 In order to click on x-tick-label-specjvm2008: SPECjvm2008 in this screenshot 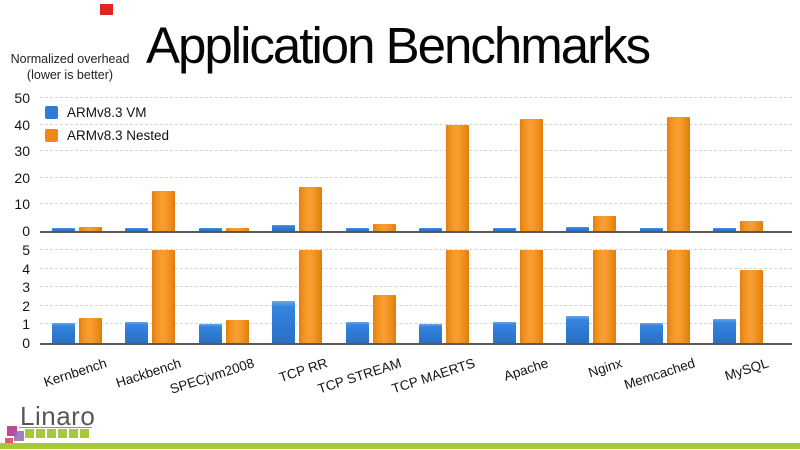, I will do `click(212, 376)`.